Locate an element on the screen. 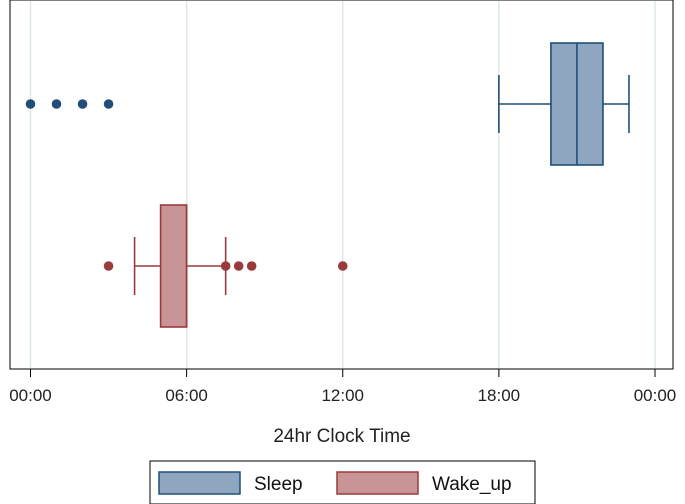  legend: Sleep Wake_up is located at coordinates (342, 482).